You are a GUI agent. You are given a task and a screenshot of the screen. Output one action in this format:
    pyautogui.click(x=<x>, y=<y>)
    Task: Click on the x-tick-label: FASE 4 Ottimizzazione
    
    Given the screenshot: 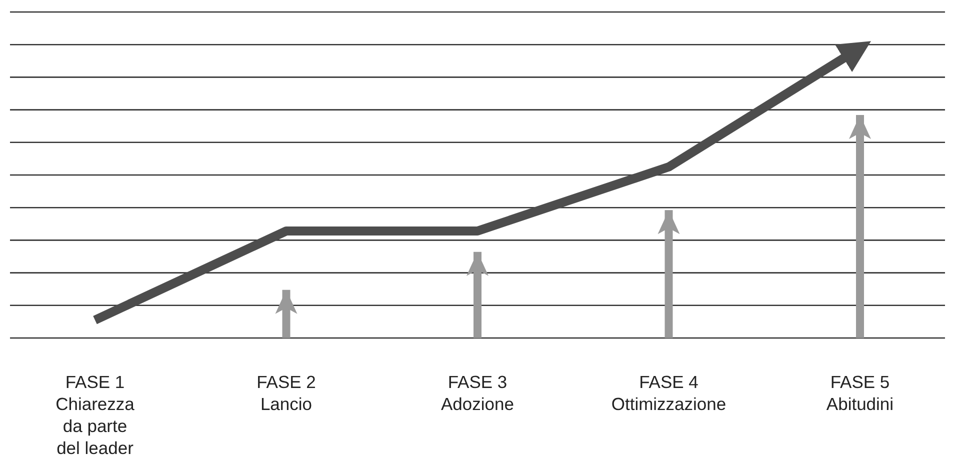 What is the action you would take?
    pyautogui.click(x=668, y=393)
    